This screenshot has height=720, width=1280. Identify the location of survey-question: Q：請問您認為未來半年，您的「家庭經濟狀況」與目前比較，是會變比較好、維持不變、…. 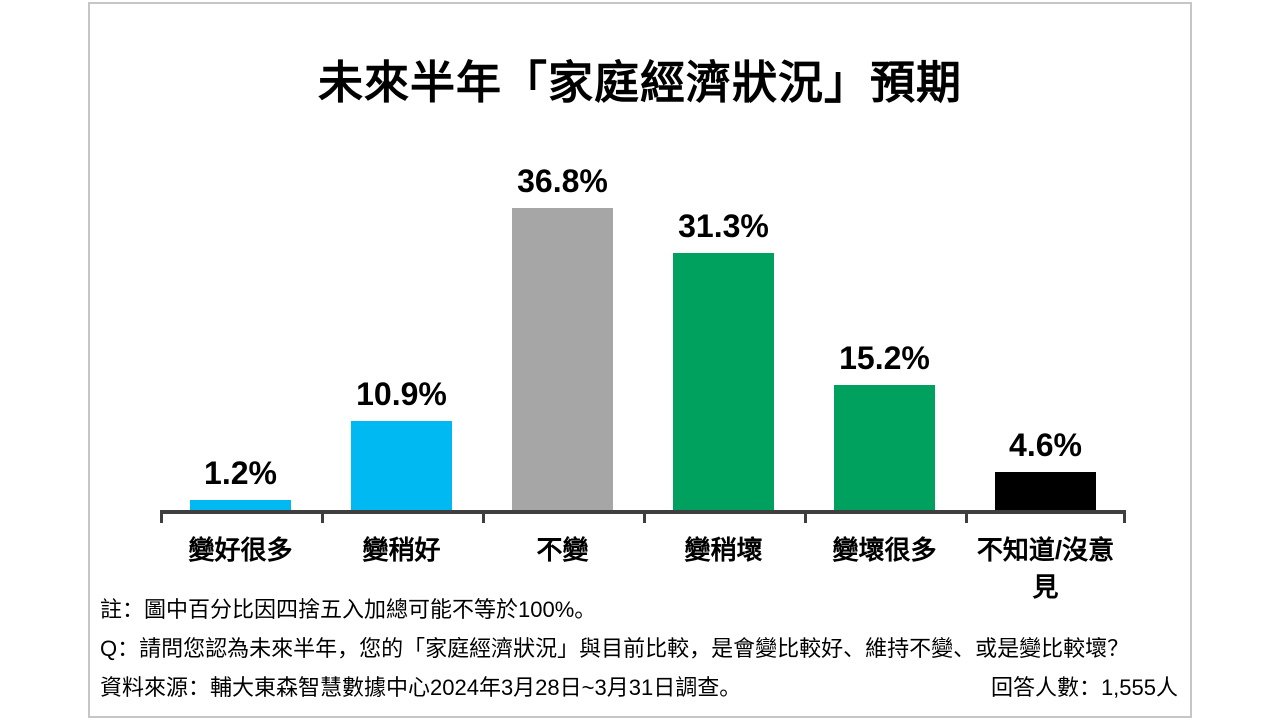
(615, 648).